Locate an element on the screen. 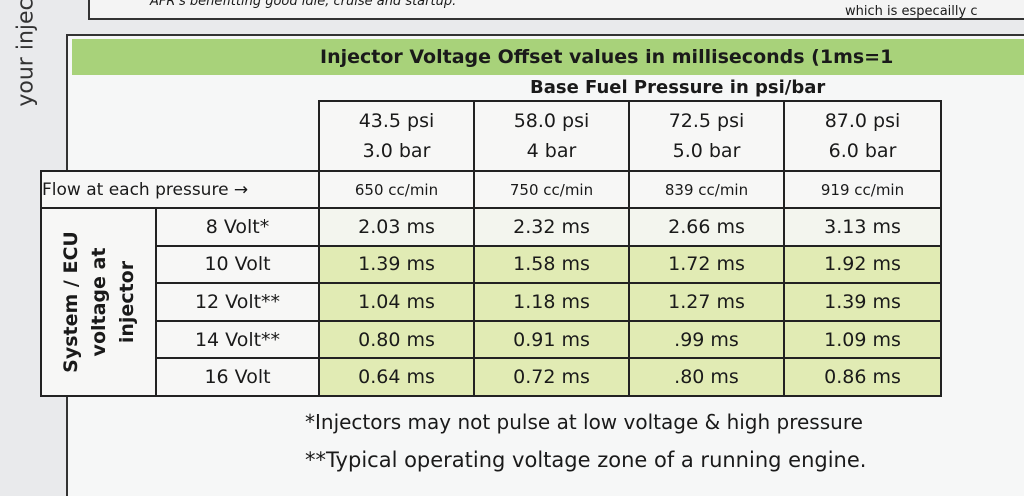  value-cell-text: .99 ms is located at coordinates (706, 339).